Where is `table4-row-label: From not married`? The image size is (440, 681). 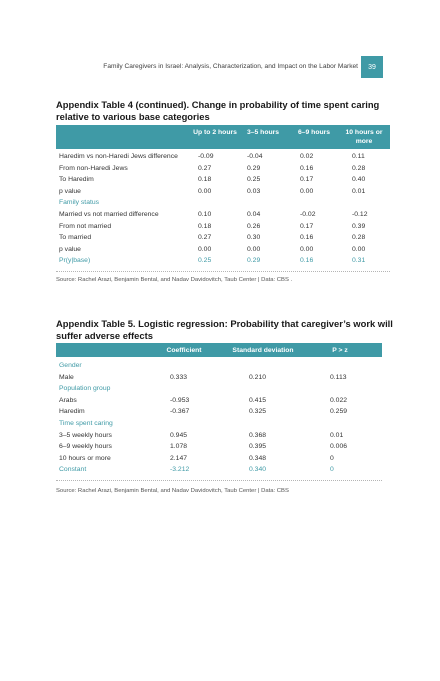 table4-row-label: From not married is located at coordinates (85, 226).